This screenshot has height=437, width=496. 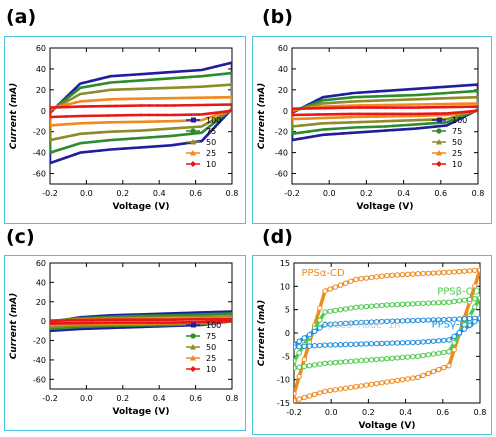 I want to click on y-tick-label: 20, so click(x=41, y=302).